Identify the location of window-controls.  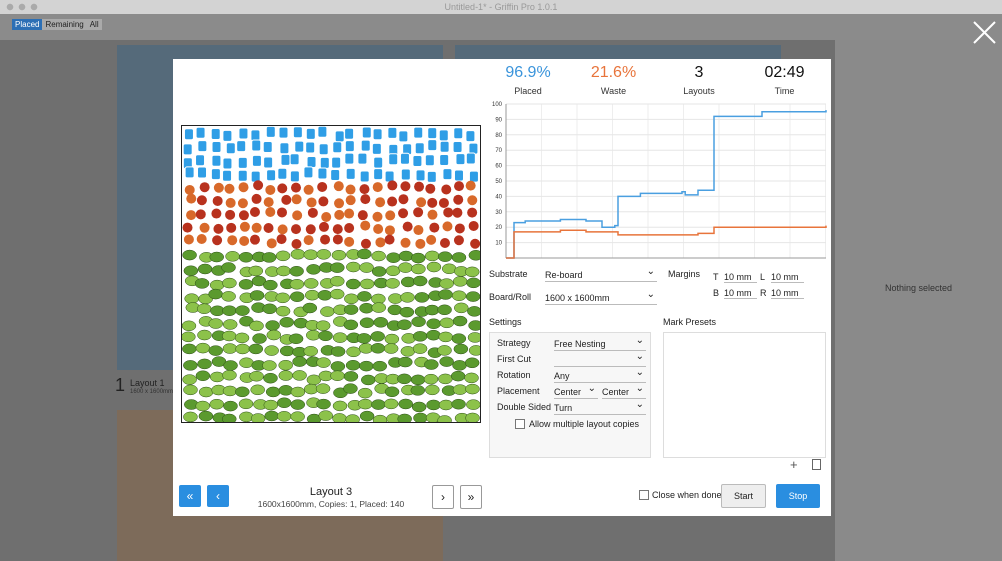
(24, 7).